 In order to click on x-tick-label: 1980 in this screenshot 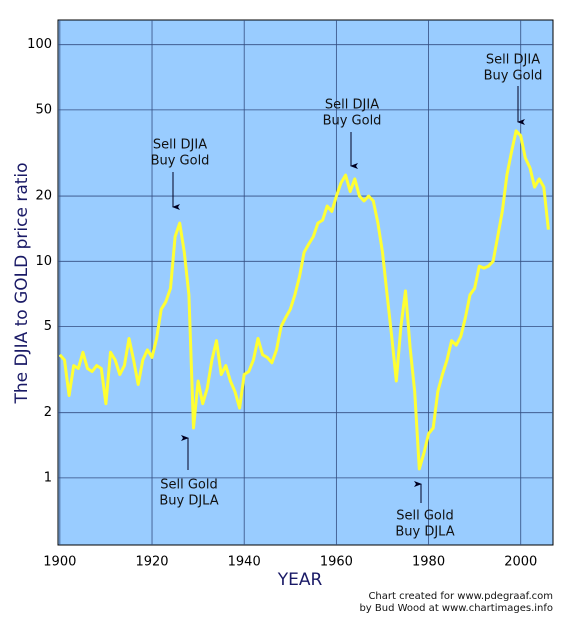, I will do `click(428, 562)`.